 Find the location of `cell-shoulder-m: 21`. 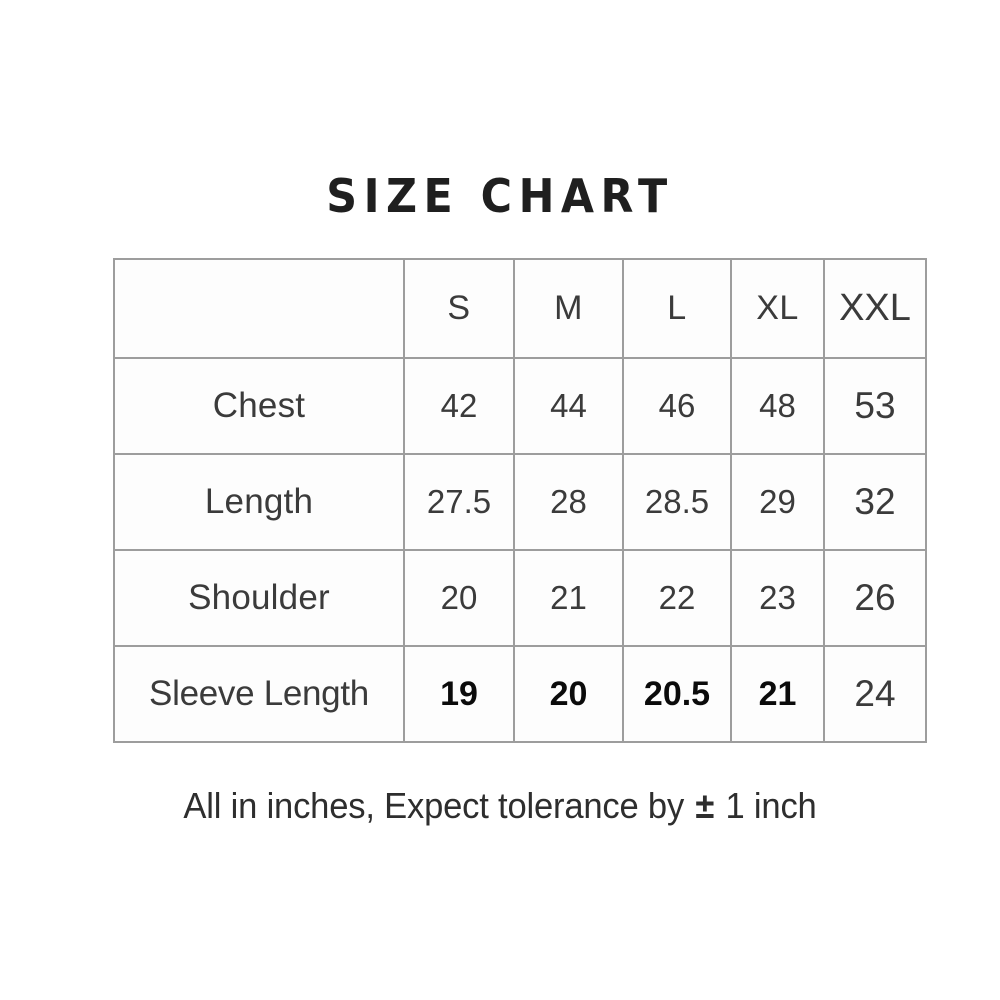

cell-shoulder-m: 21 is located at coordinates (568, 598).